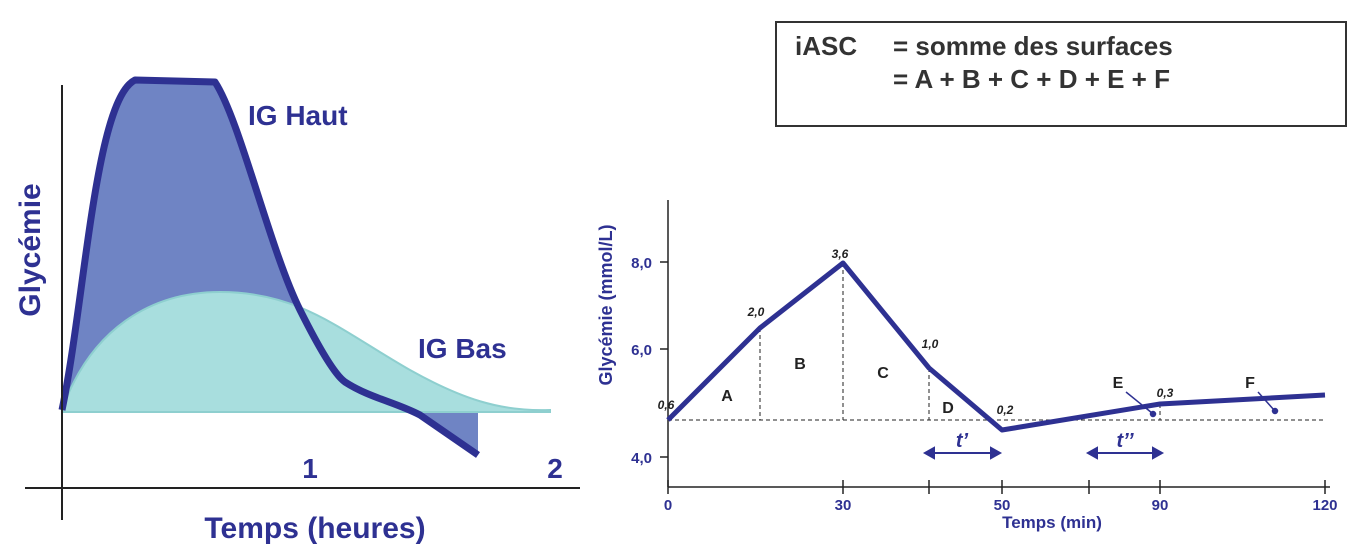 The width and height of the screenshot is (1358, 547). I want to click on area-label: A, so click(727, 396).